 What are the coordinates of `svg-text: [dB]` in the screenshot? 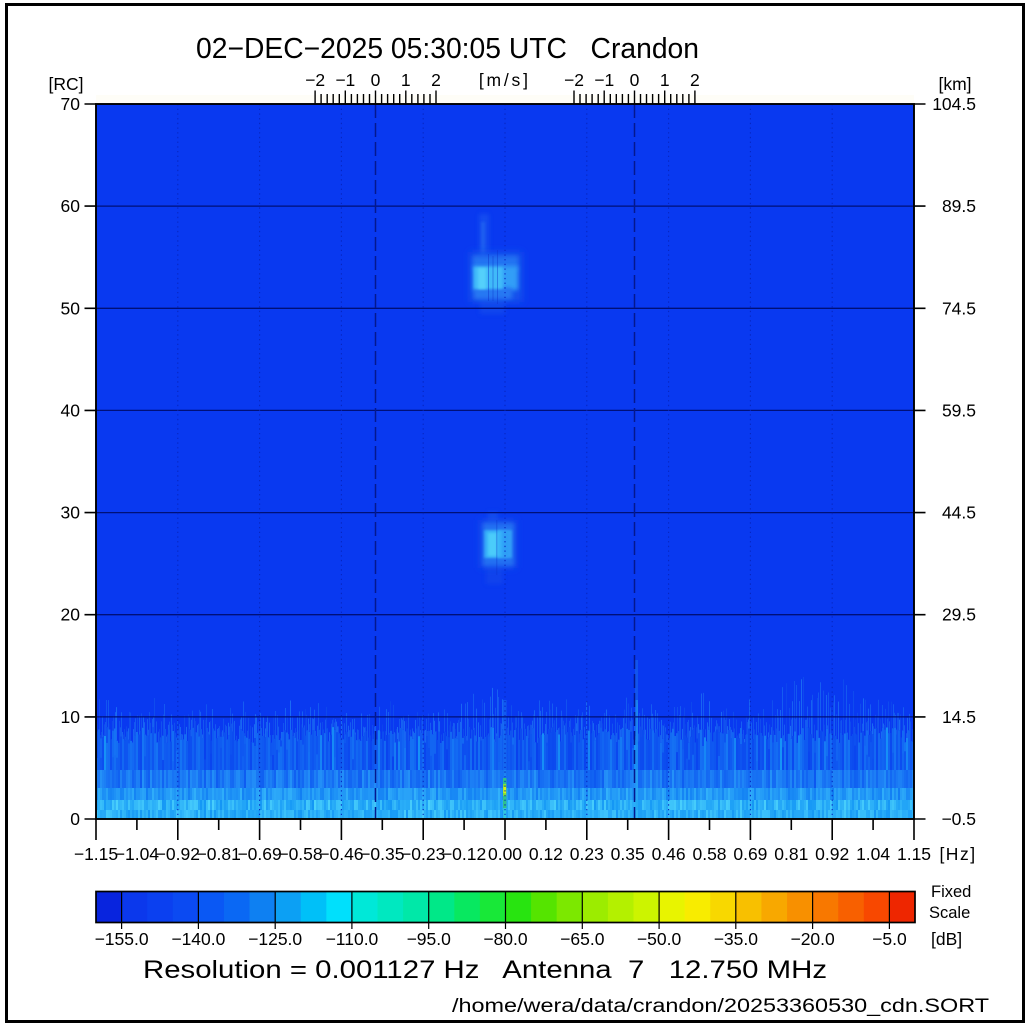 It's located at (946, 939).